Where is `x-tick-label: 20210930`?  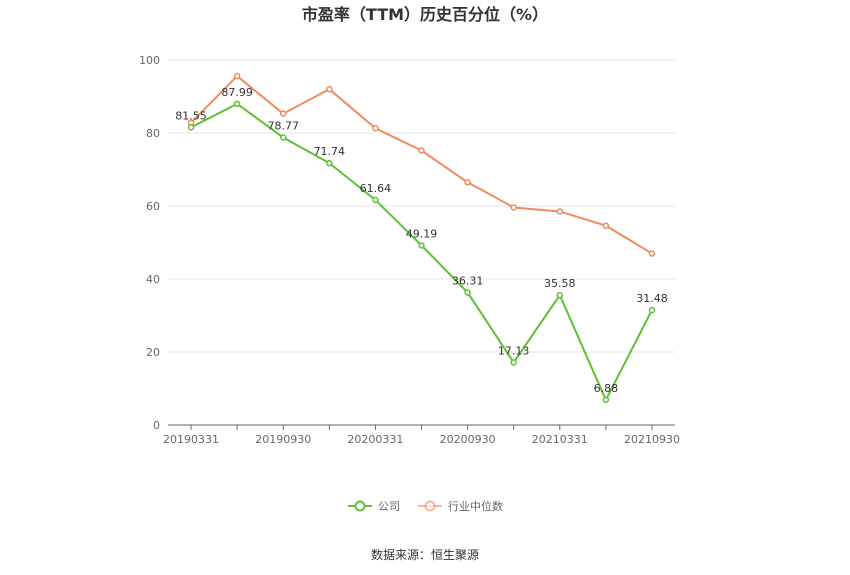 x-tick-label: 20210930 is located at coordinates (652, 439).